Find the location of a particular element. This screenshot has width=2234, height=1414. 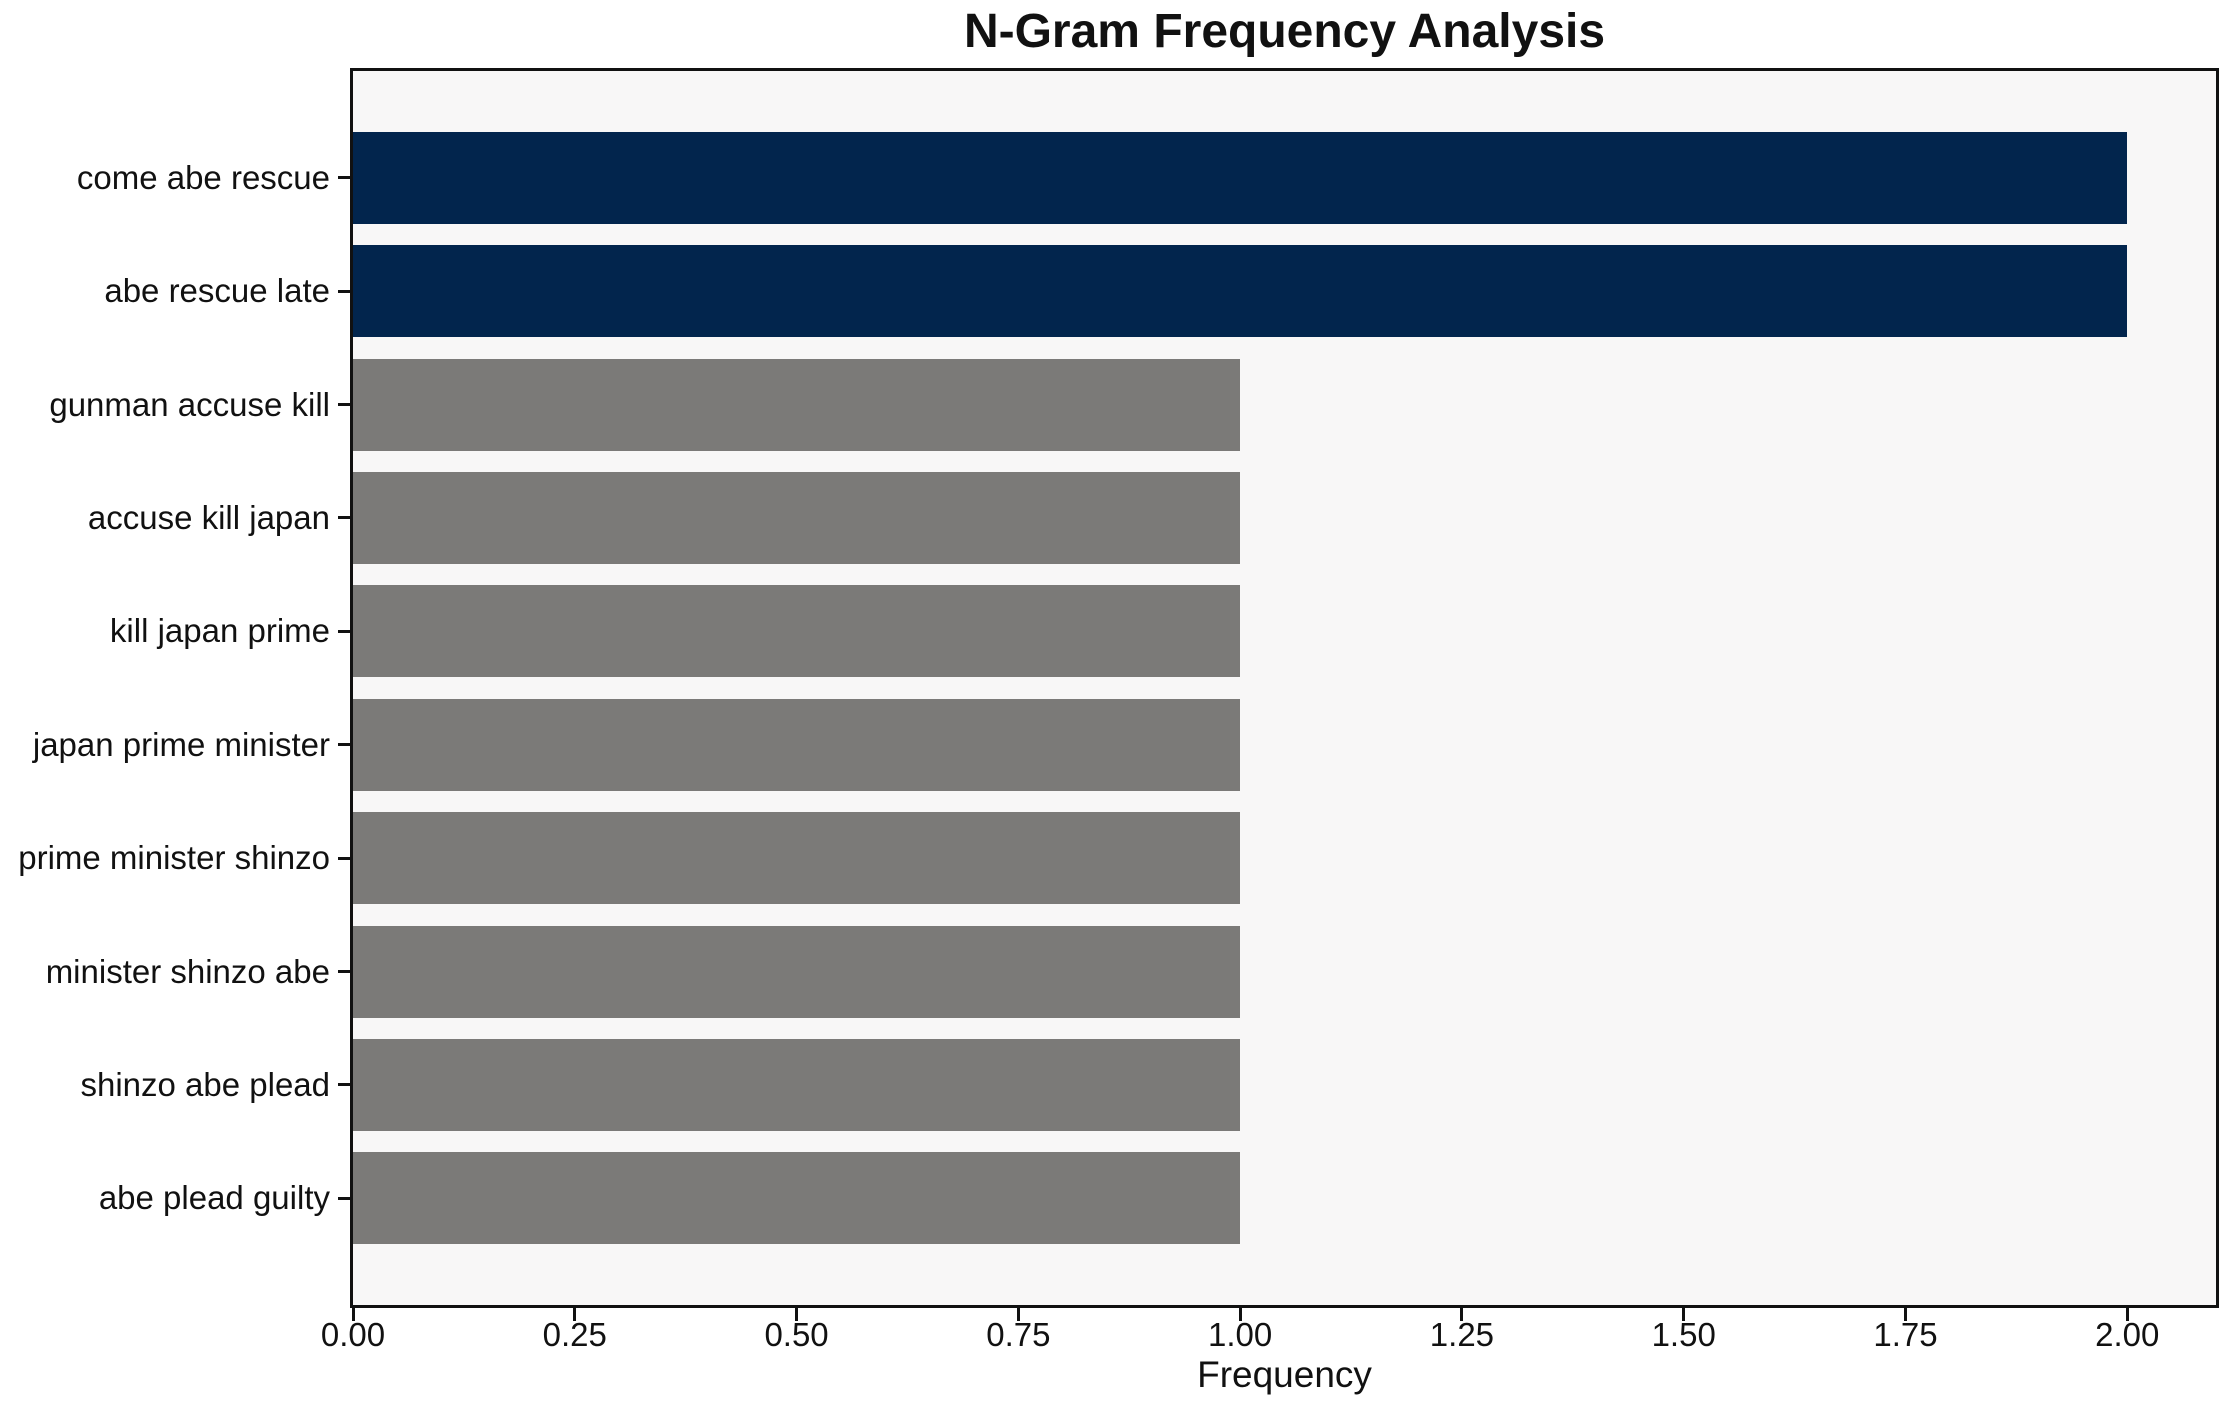

x-tick-label: 1.75 is located at coordinates (1905, 1334).